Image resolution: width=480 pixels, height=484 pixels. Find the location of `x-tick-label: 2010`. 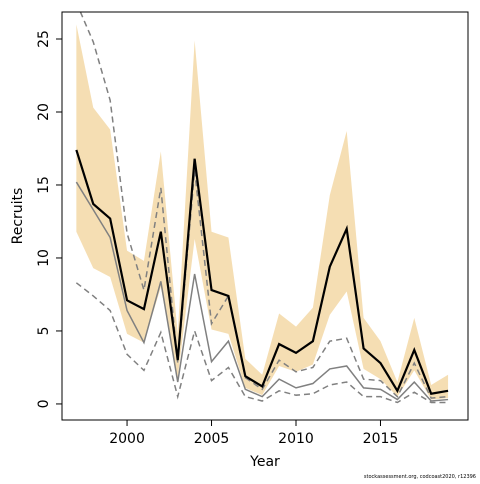

x-tick-label: 2010 is located at coordinates (296, 439).